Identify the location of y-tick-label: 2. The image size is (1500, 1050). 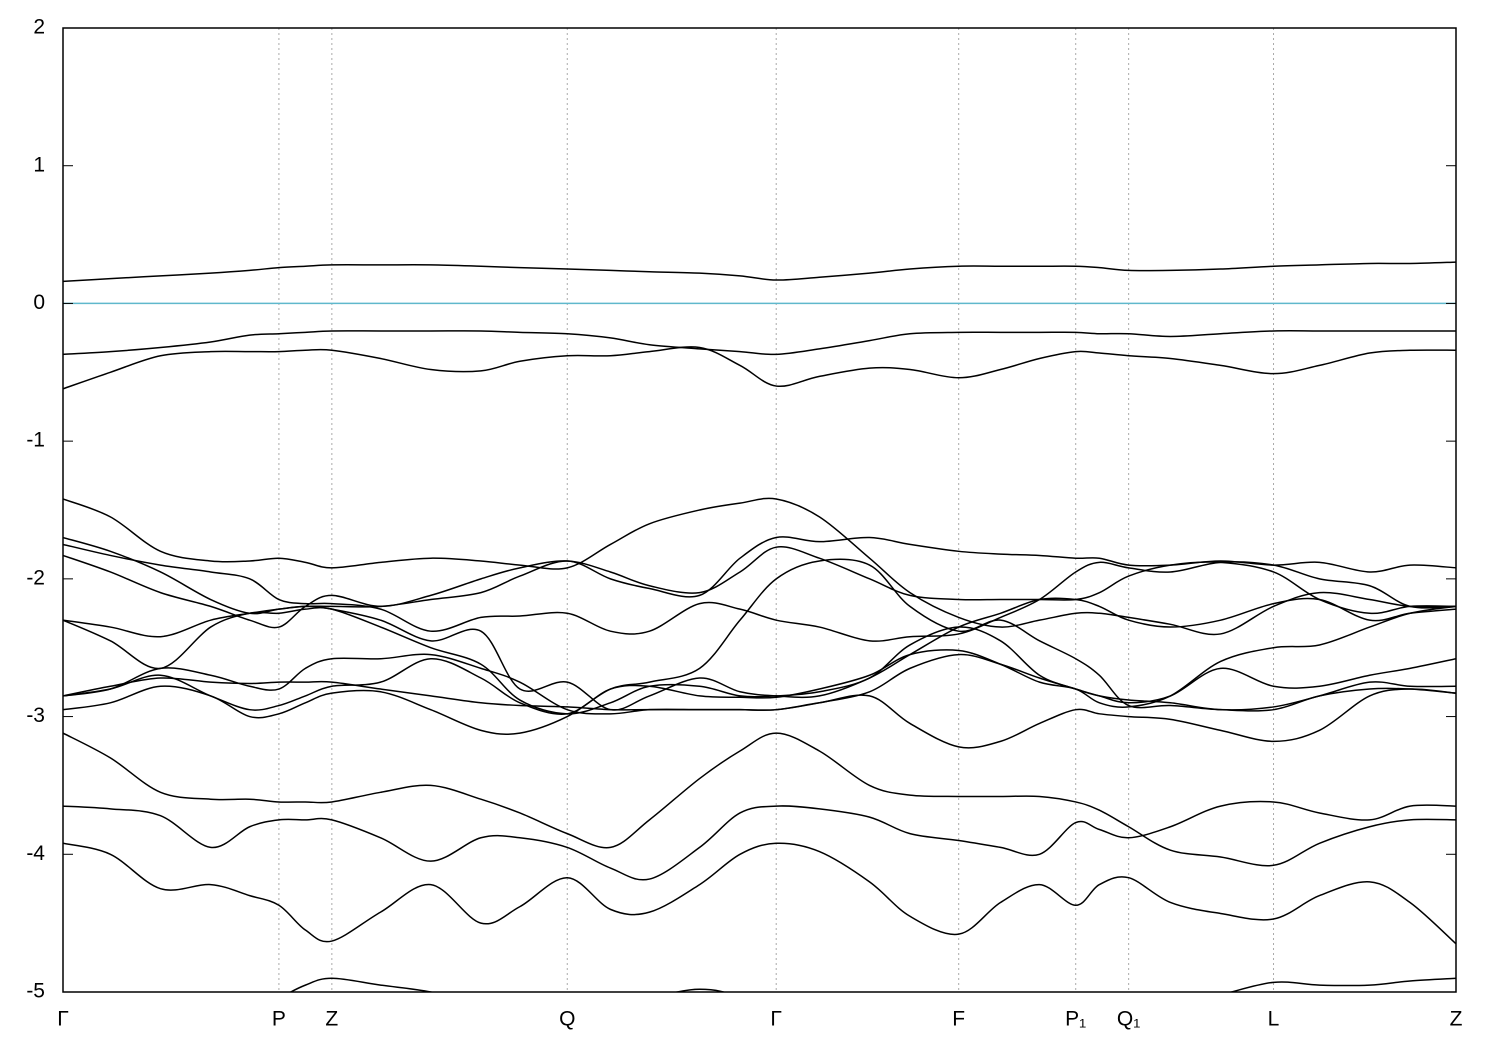
(39, 27).